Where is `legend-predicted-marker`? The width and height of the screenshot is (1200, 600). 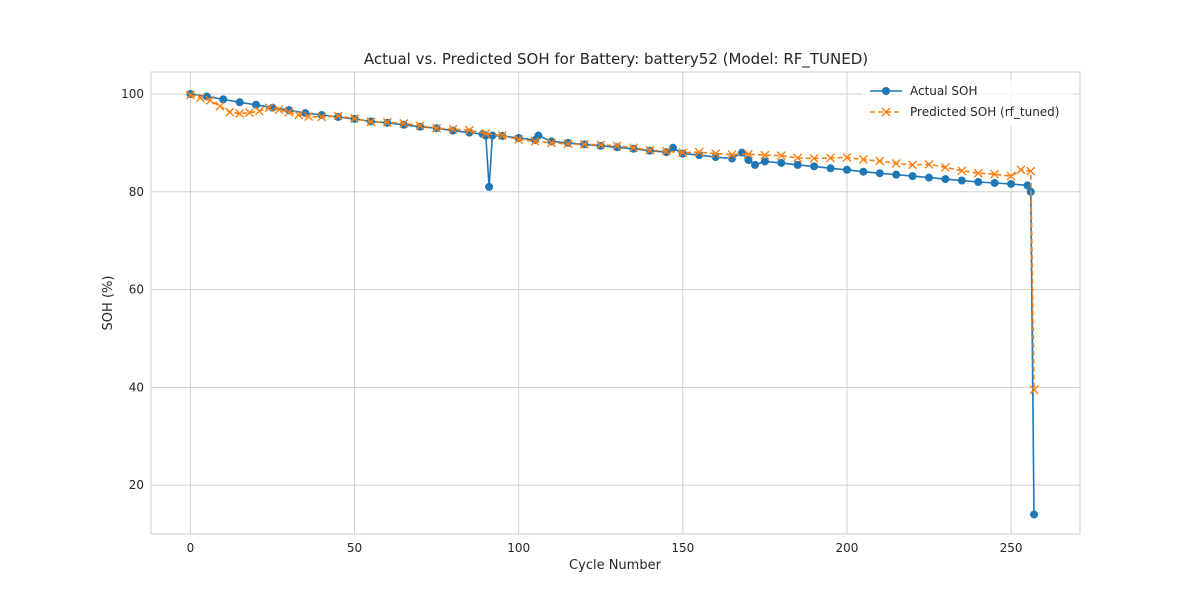 legend-predicted-marker is located at coordinates (886, 112).